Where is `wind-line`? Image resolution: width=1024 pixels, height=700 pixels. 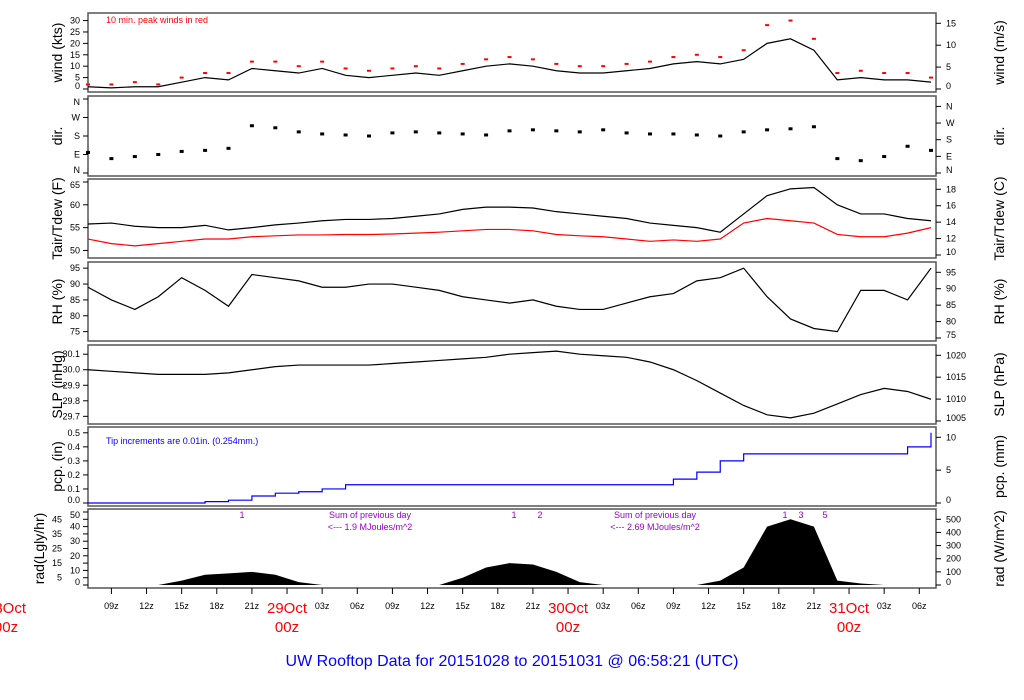
wind-line is located at coordinates (509, 63).